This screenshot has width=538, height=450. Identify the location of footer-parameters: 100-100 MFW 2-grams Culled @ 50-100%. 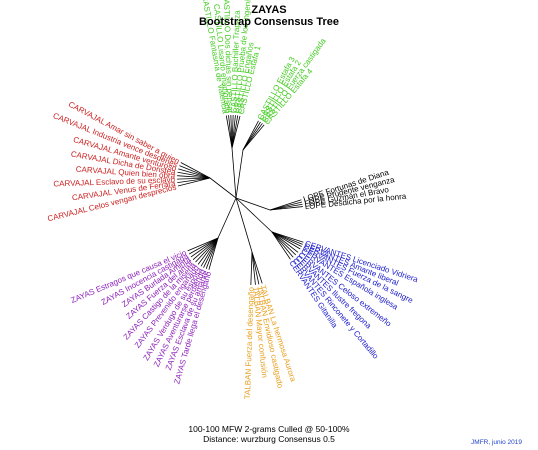
(269, 429).